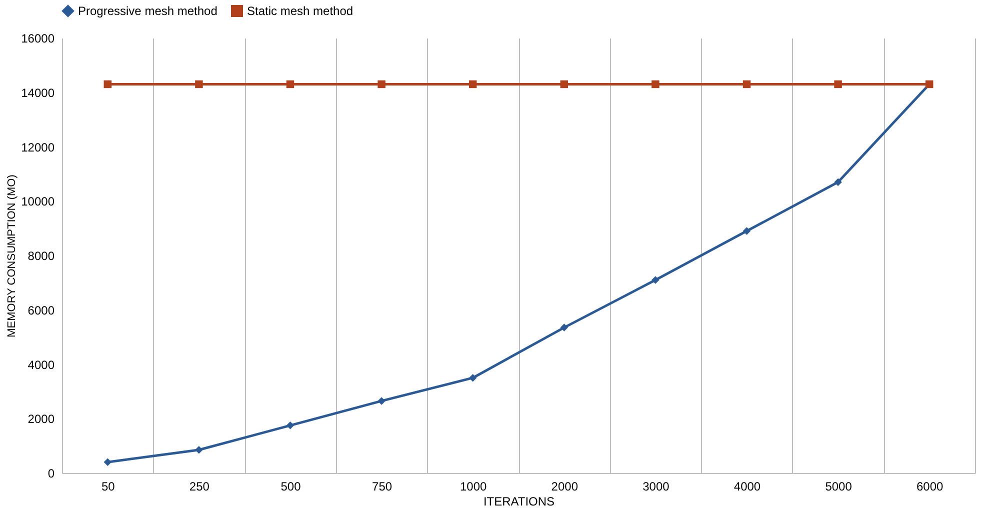  I want to click on x-tick-label: 1000, so click(474, 487).